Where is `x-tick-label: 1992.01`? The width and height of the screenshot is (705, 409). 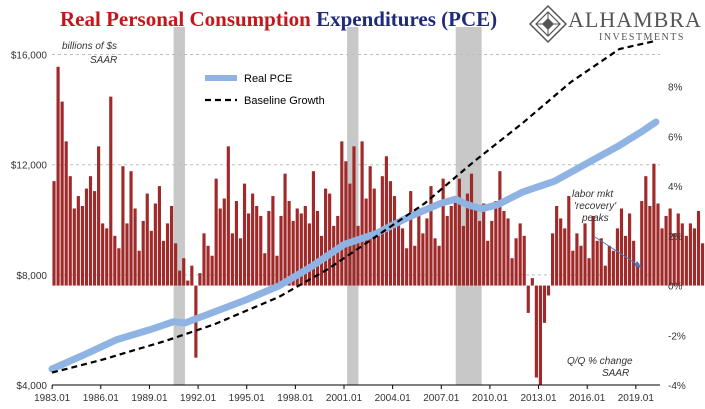 x-tick-label: 1992.01 is located at coordinates (198, 398).